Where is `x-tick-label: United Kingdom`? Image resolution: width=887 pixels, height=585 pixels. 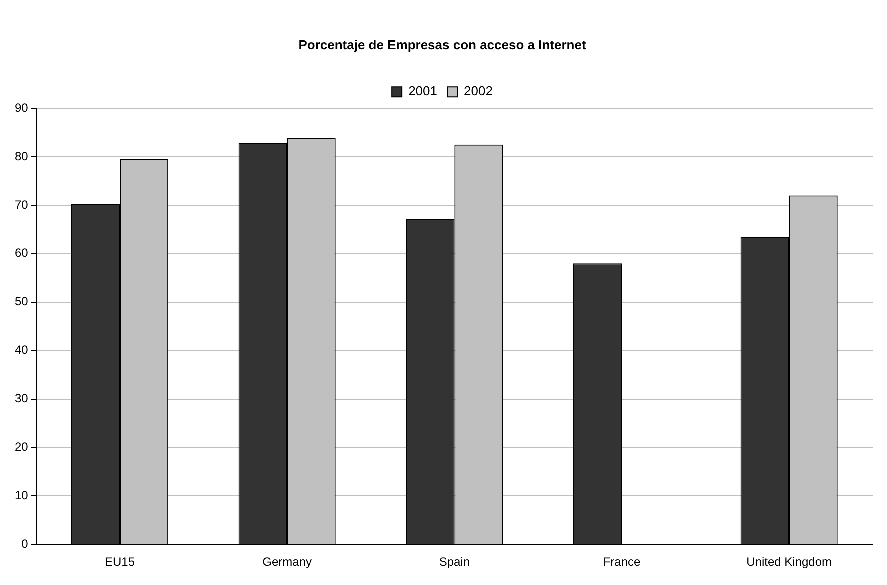 x-tick-label: United Kingdom is located at coordinates (789, 562).